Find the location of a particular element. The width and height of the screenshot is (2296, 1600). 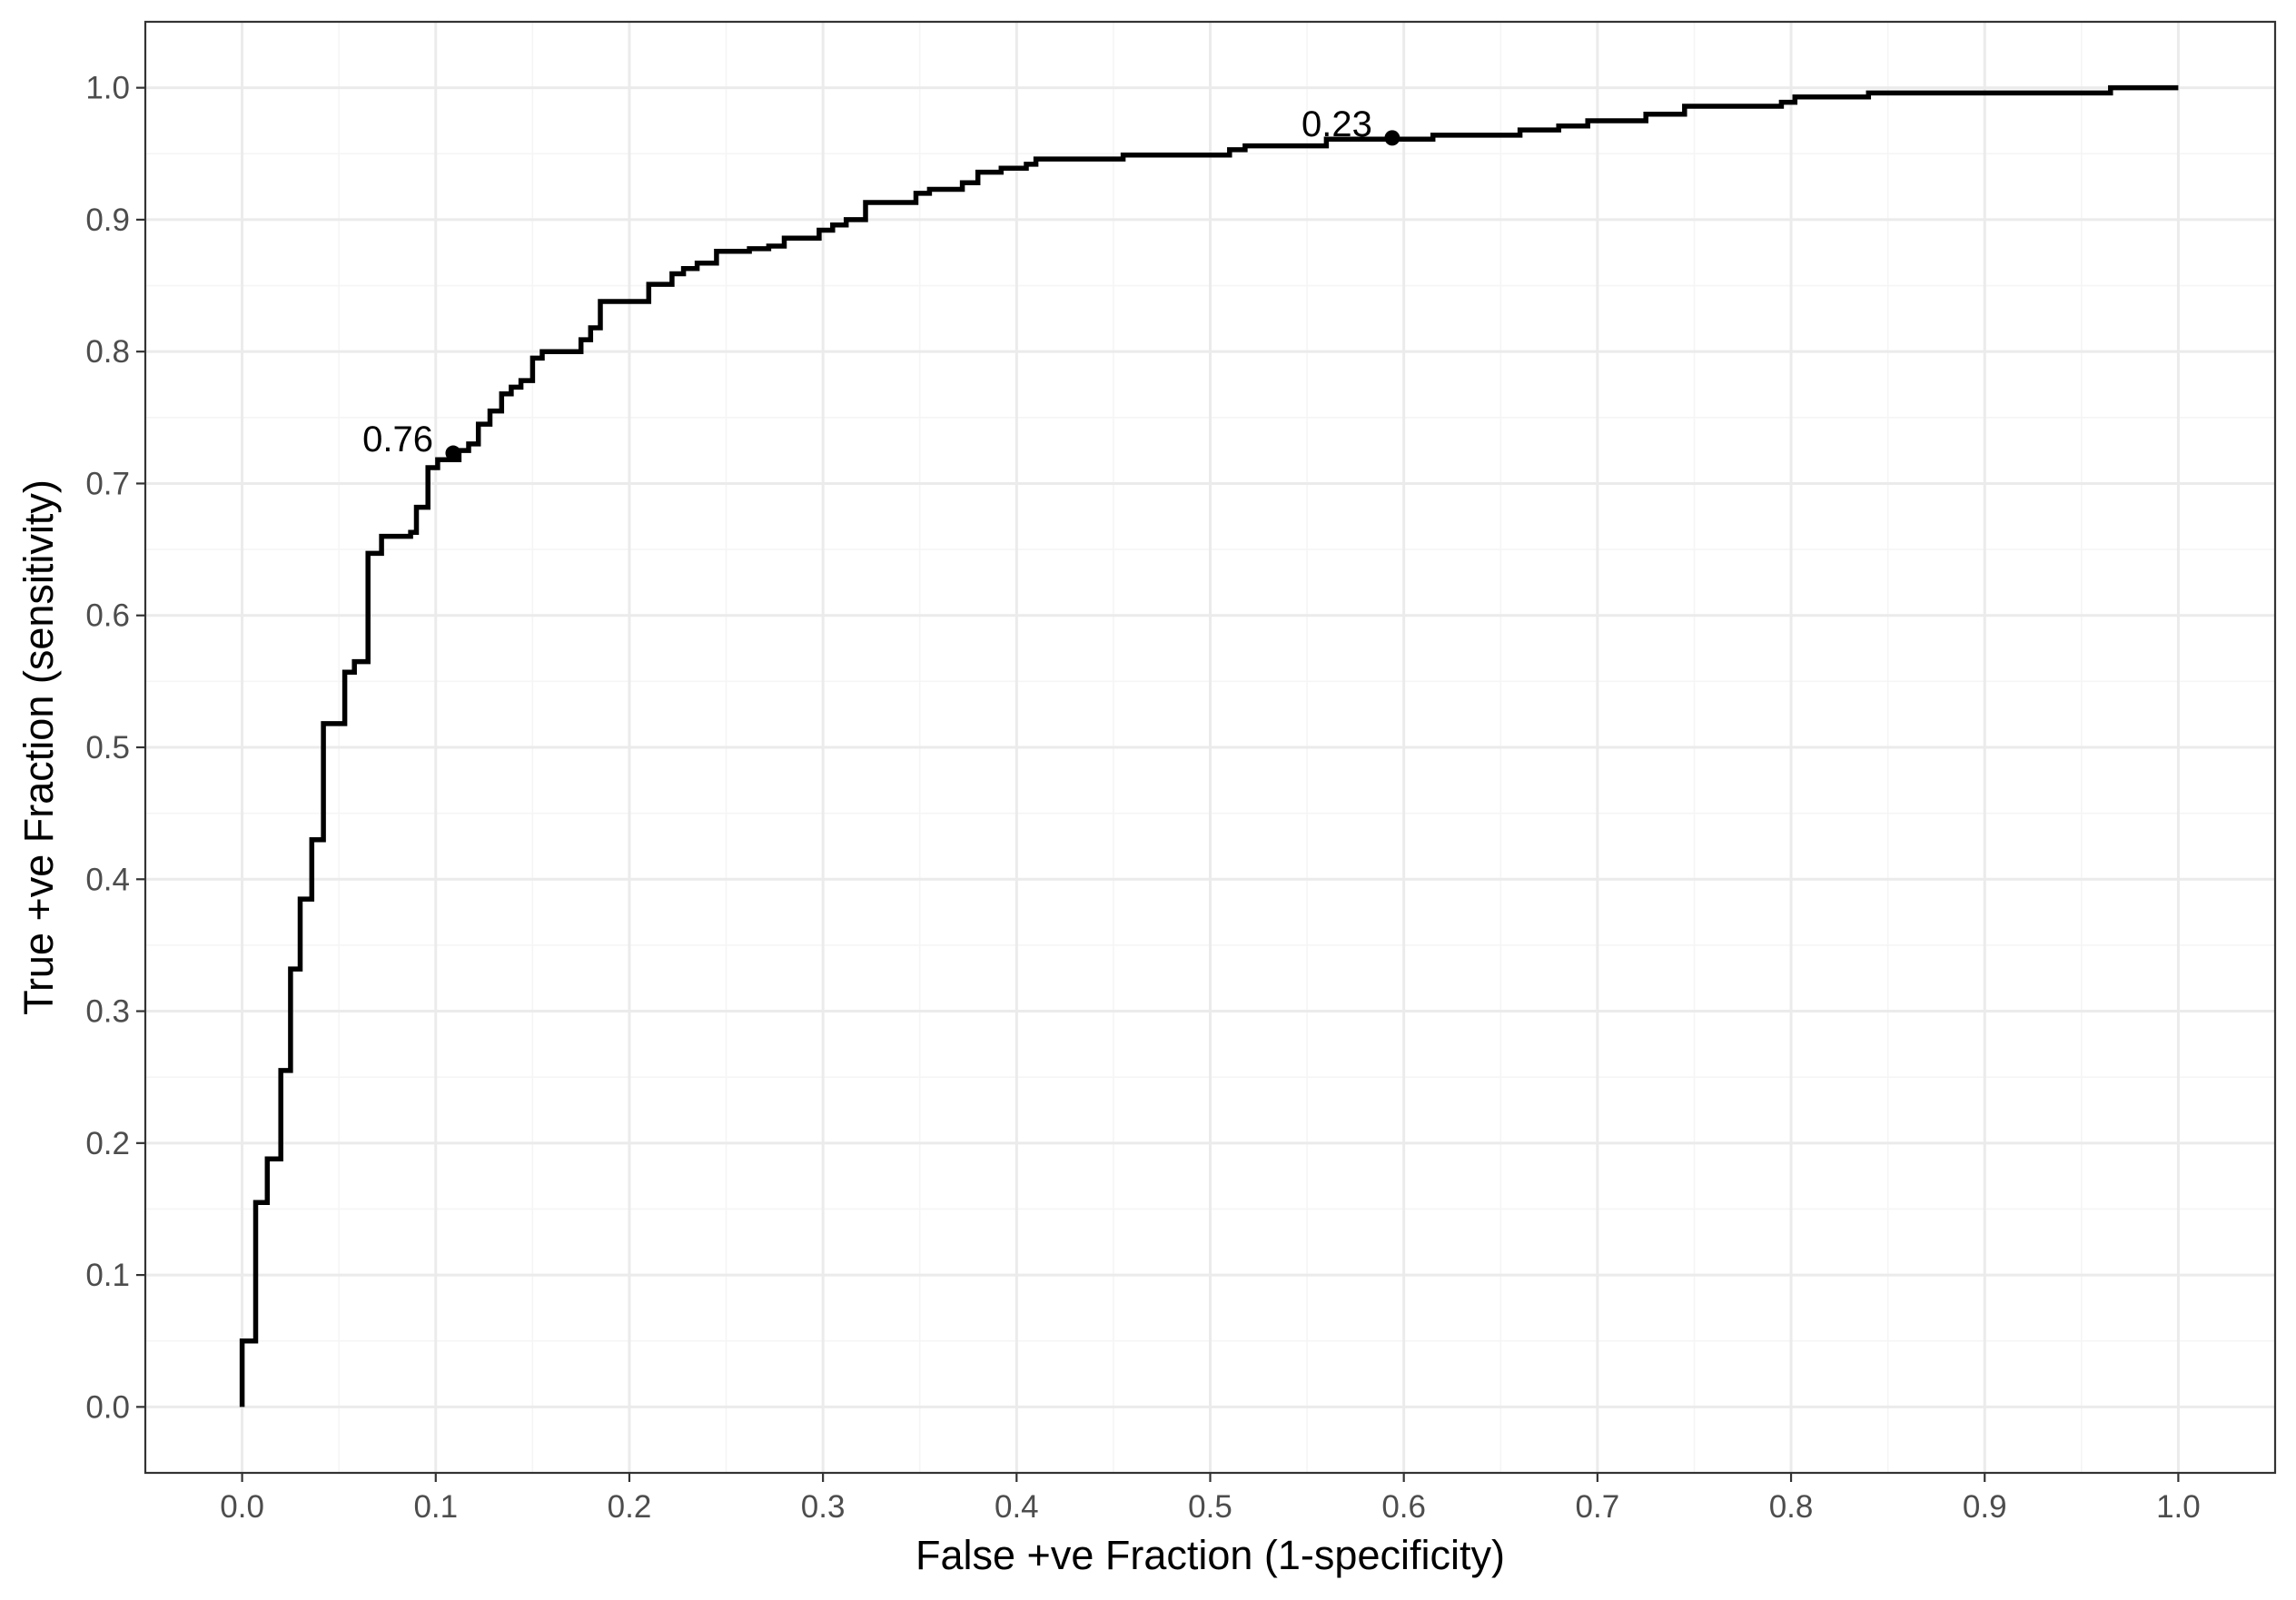

x-tick-label: 0.9 is located at coordinates (1985, 1507).